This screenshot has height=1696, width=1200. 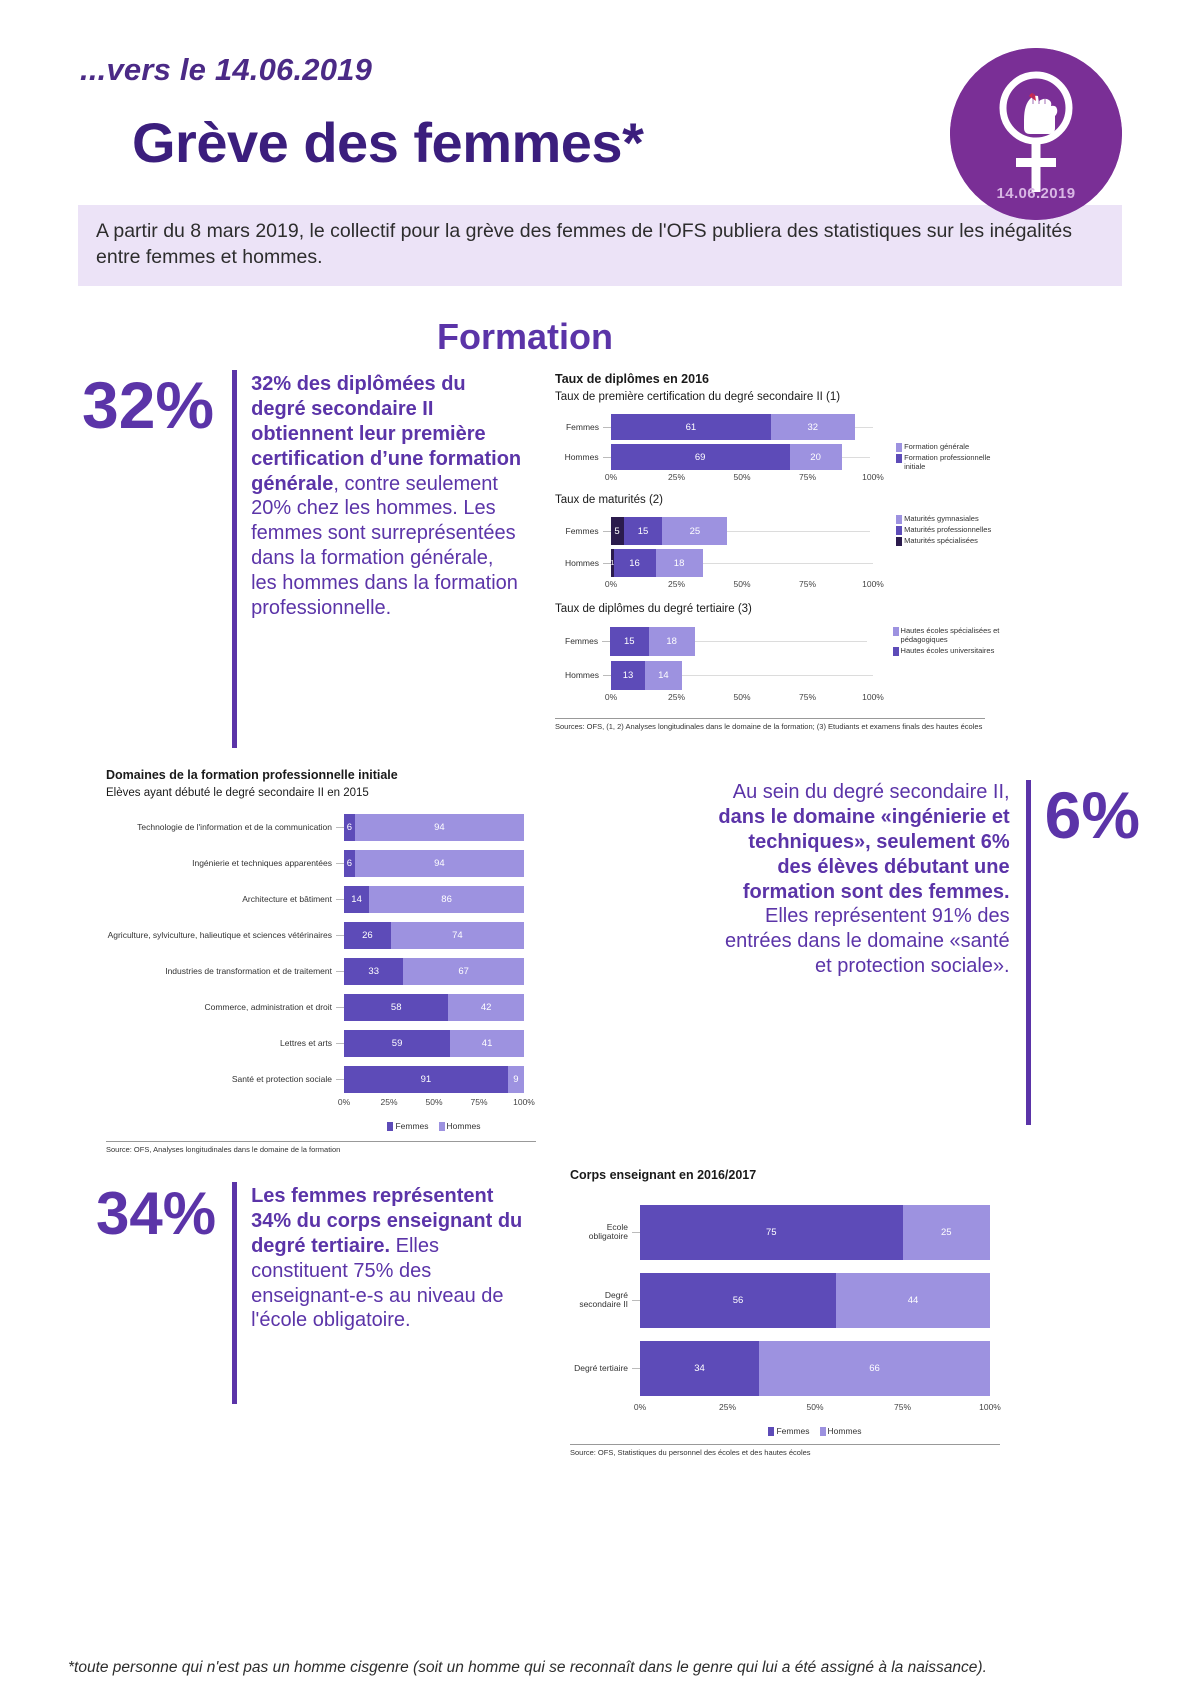 What do you see at coordinates (439, 863) in the screenshot?
I see `bar-segment-hommes: 94` at bounding box center [439, 863].